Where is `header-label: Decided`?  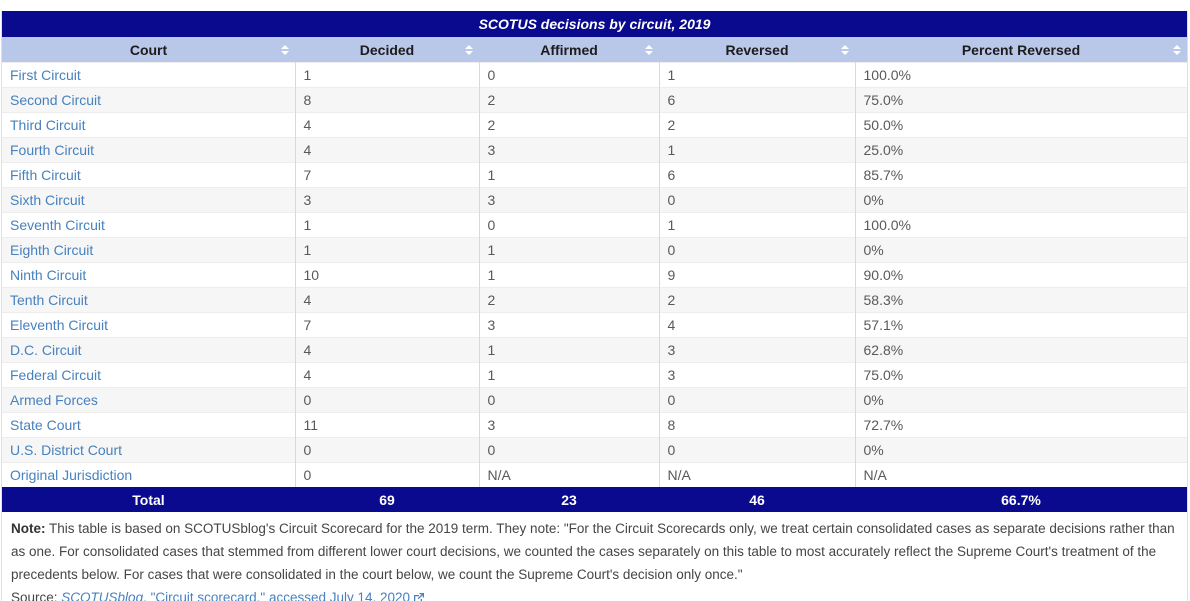
header-label: Decided is located at coordinates (387, 49).